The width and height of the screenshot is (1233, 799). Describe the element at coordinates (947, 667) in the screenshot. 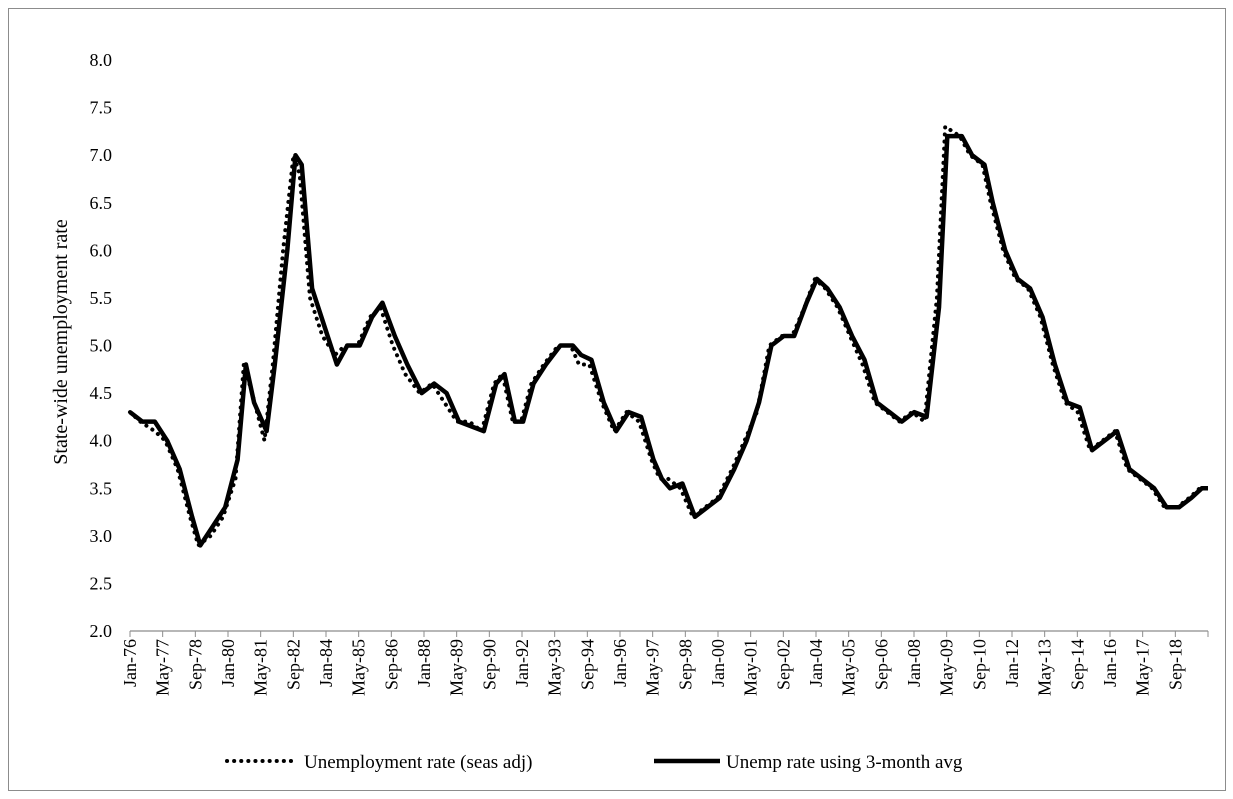

I see `x-tick-label: May-09` at that location.